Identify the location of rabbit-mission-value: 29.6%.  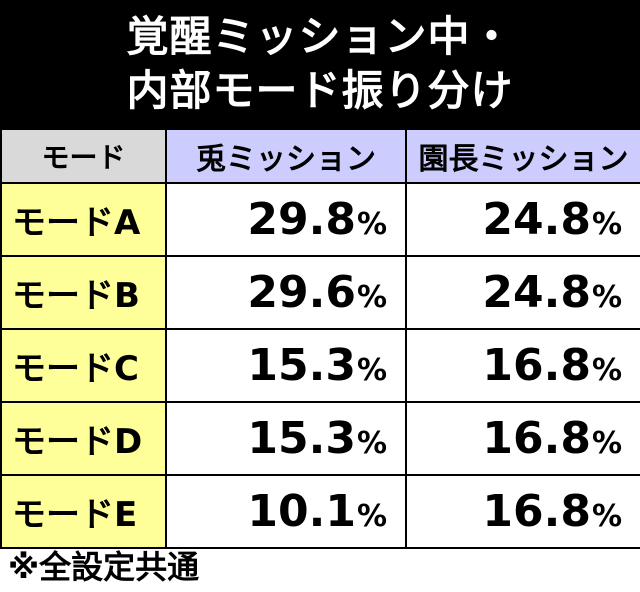
(286, 292).